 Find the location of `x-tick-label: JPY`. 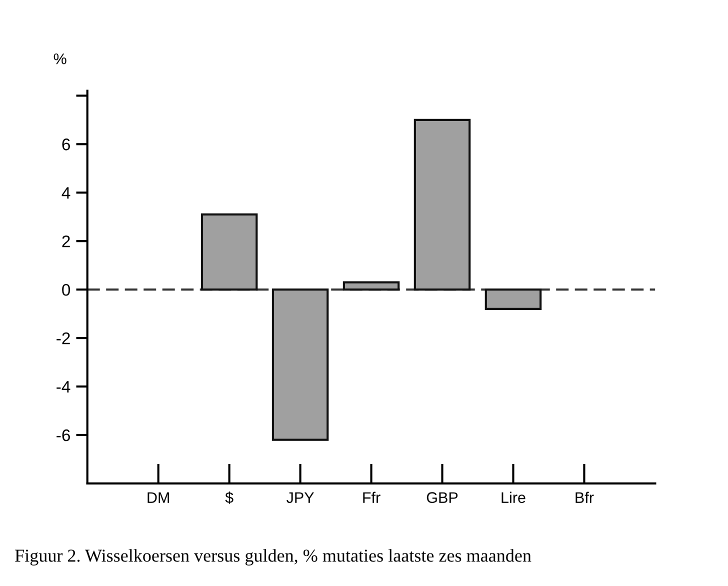

x-tick-label: JPY is located at coordinates (300, 498).